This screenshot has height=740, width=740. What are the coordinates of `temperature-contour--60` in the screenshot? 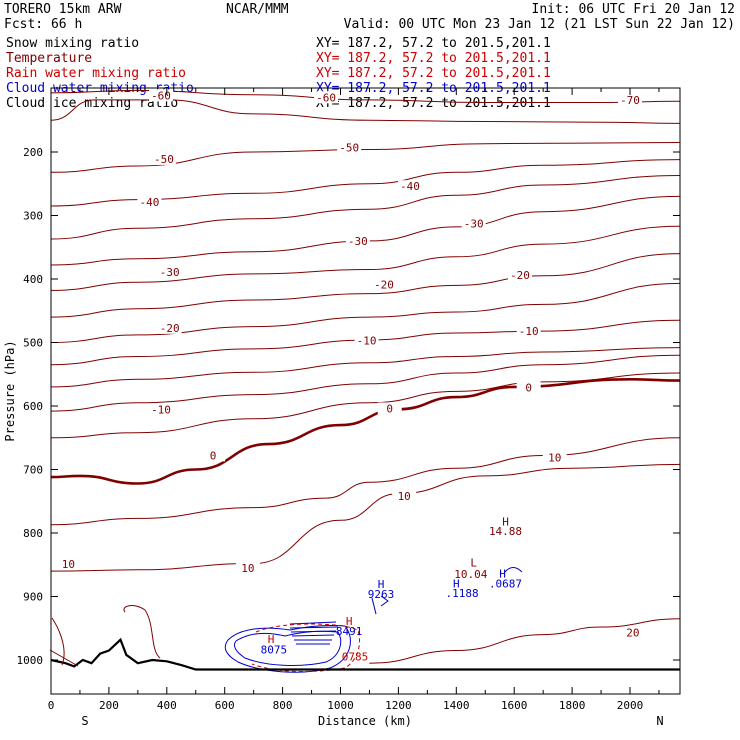 It's located at (365, 111).